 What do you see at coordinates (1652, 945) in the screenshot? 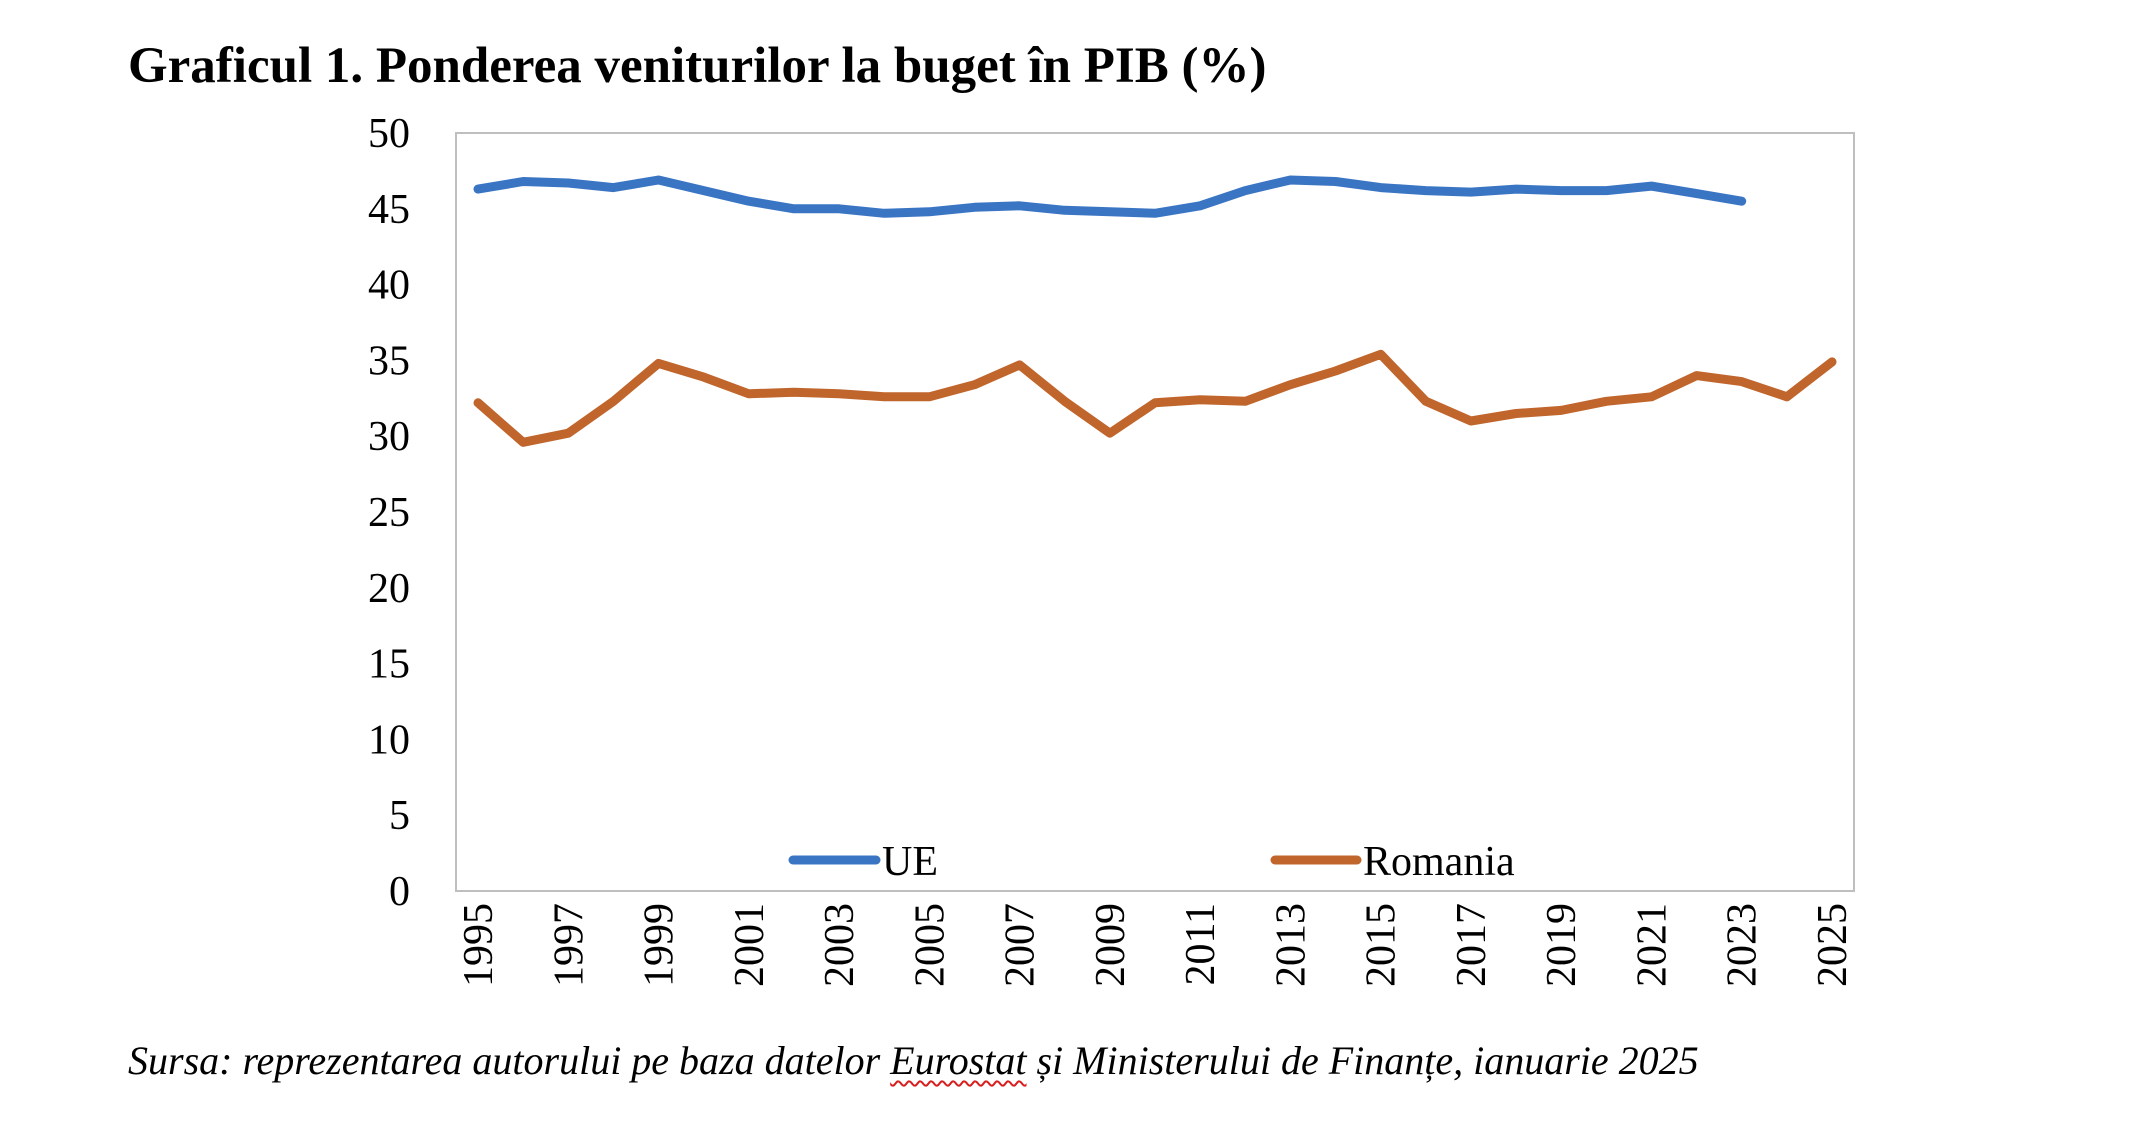
I see `x-tick-label: 2021` at bounding box center [1652, 945].